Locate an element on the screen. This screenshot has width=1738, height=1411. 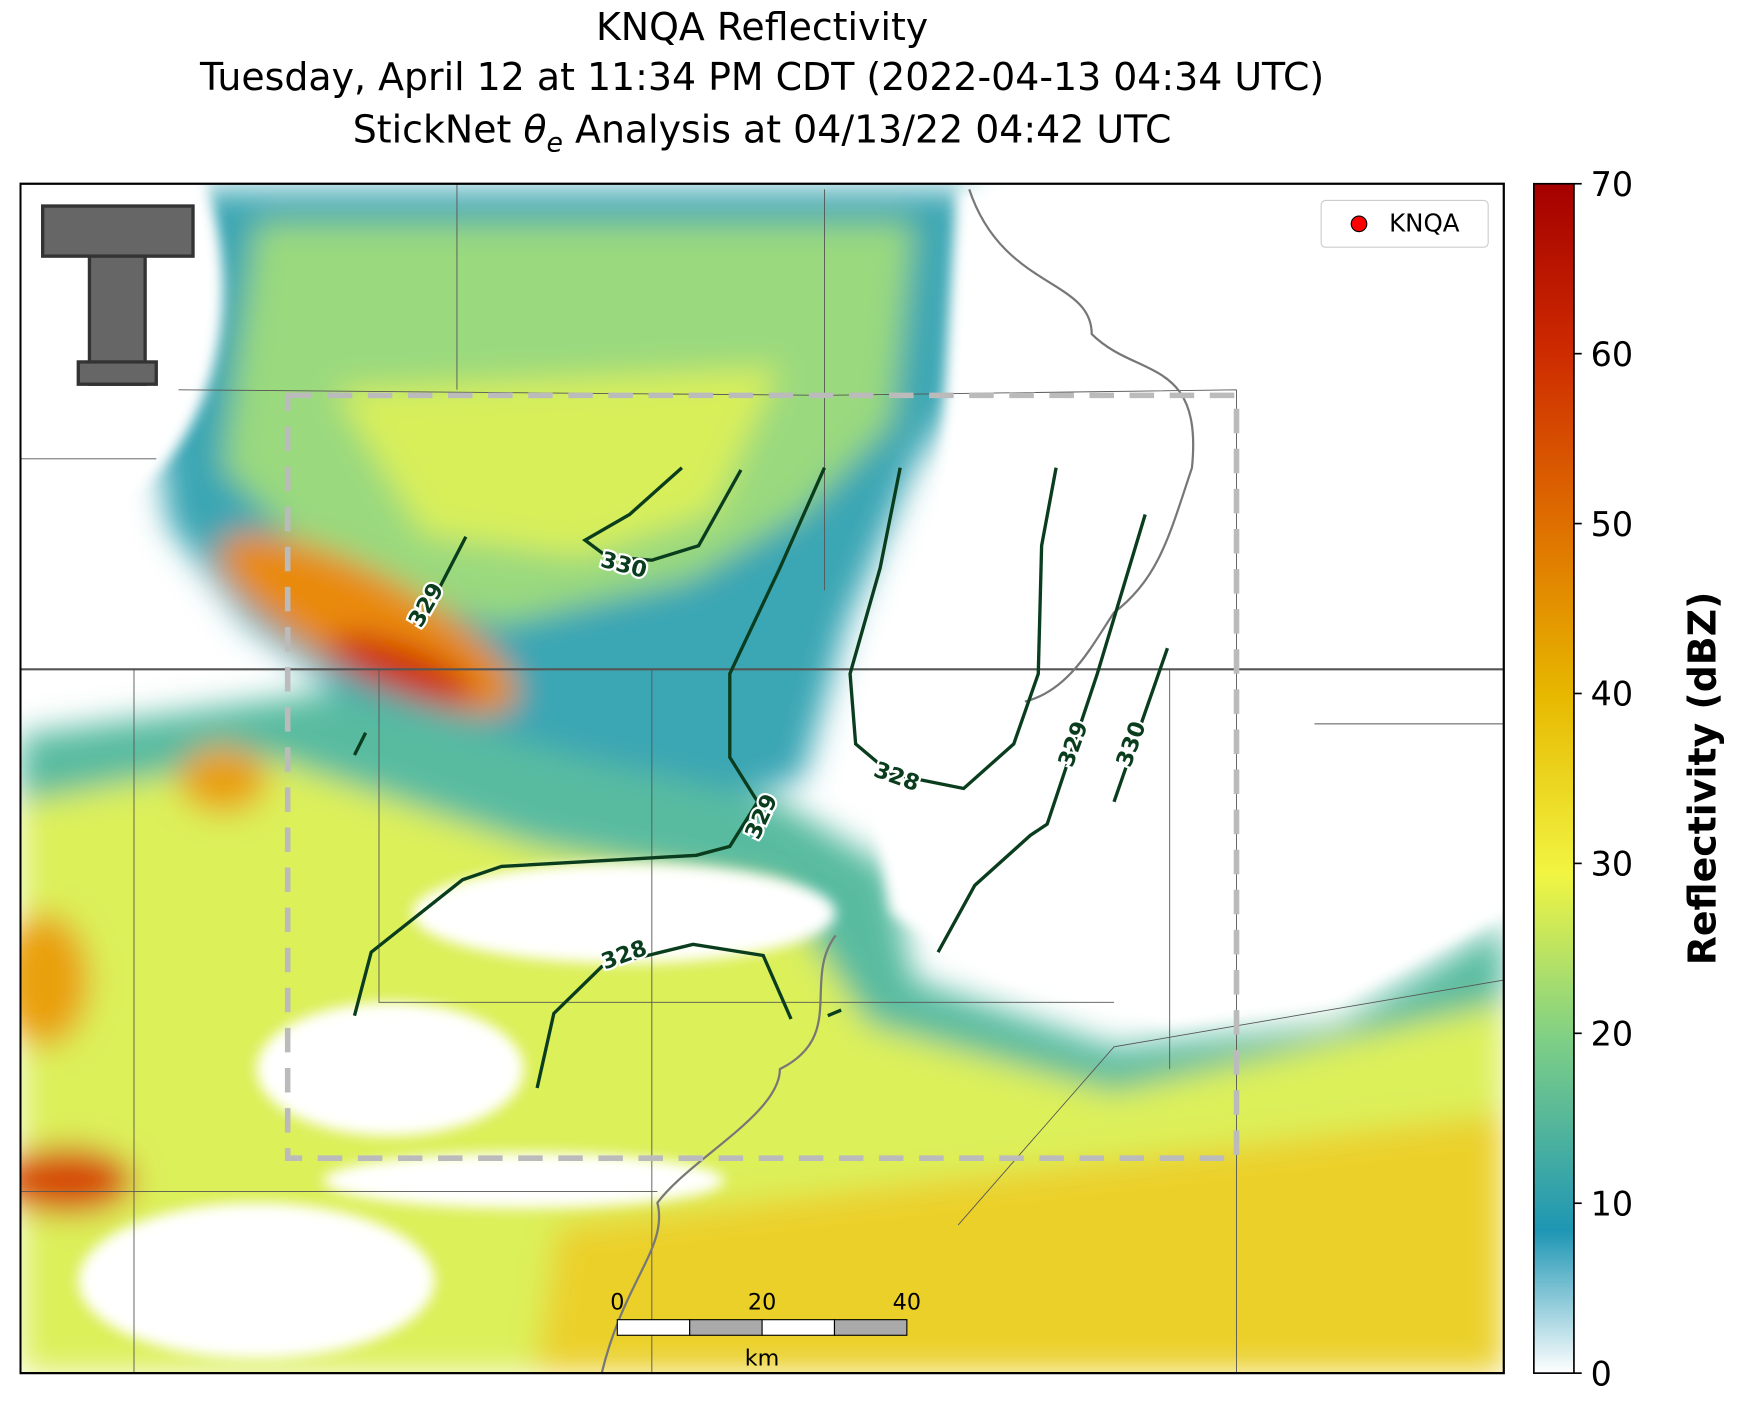
scale-tick-label: 40 is located at coordinates (907, 1303).